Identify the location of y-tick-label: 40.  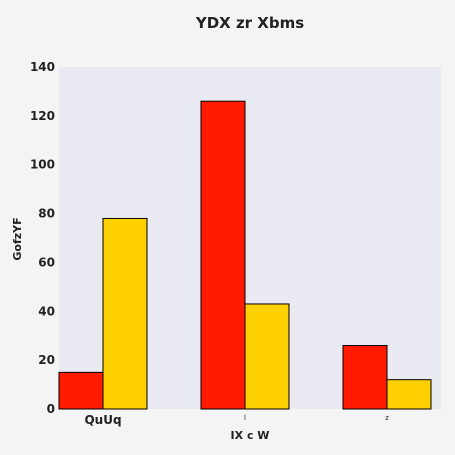
(46, 311).